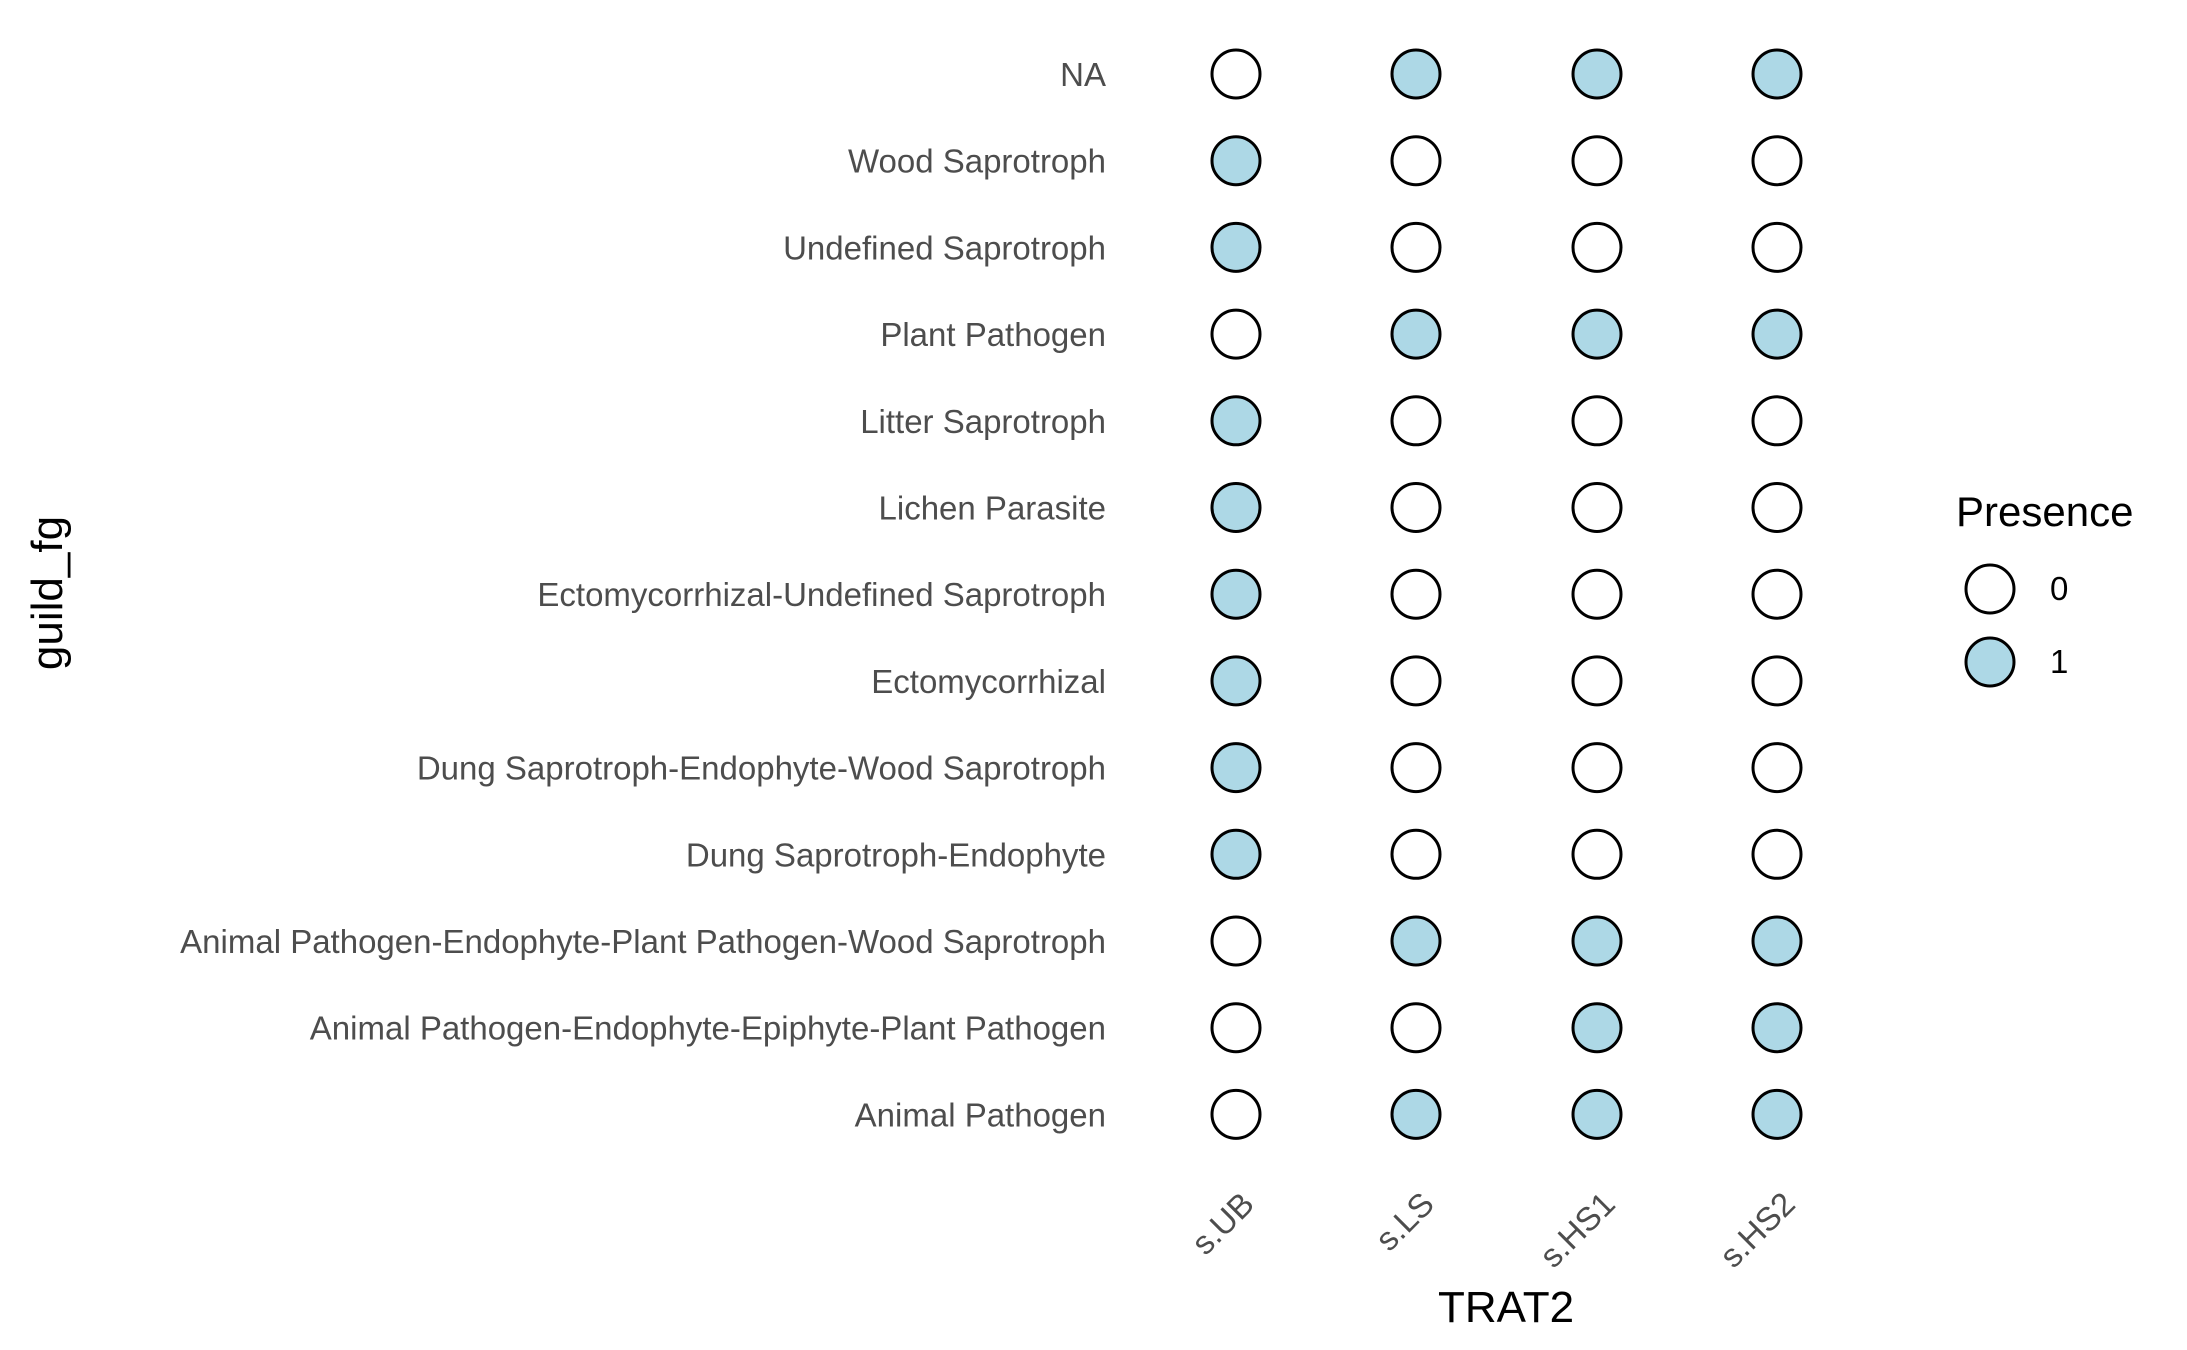  I want to click on legend: Presence 01, so click(2044, 588).